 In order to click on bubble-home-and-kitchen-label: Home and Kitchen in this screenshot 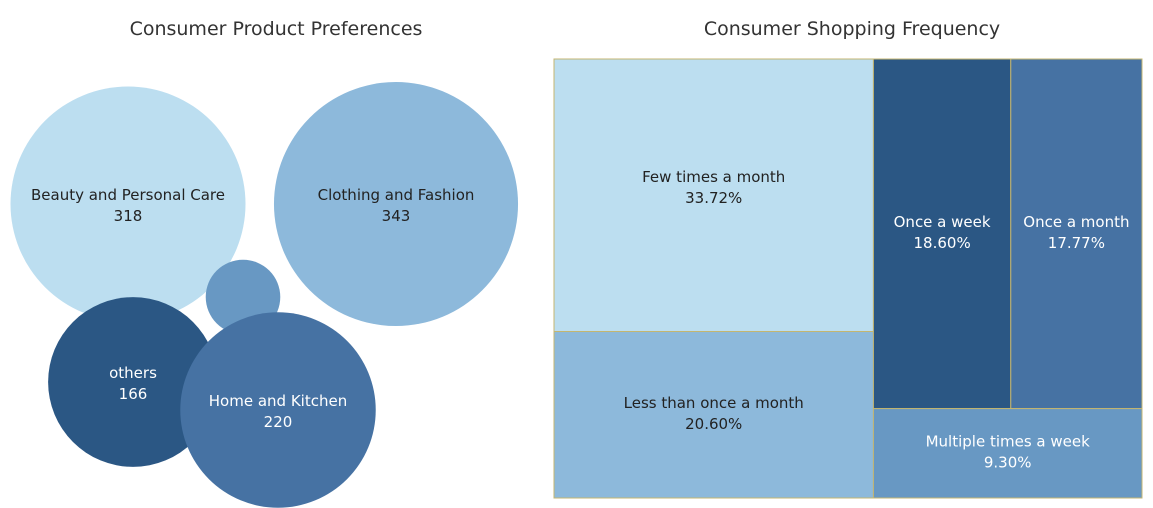, I will do `click(278, 401)`.